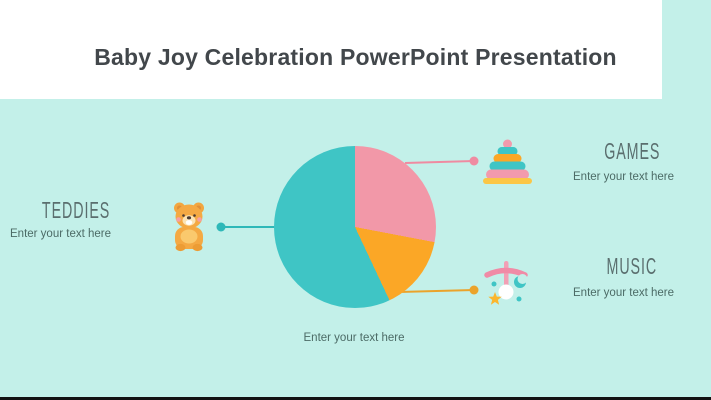 The image size is (711, 400). What do you see at coordinates (76, 210) in the screenshot?
I see `teddies-heading: TEDDIES` at bounding box center [76, 210].